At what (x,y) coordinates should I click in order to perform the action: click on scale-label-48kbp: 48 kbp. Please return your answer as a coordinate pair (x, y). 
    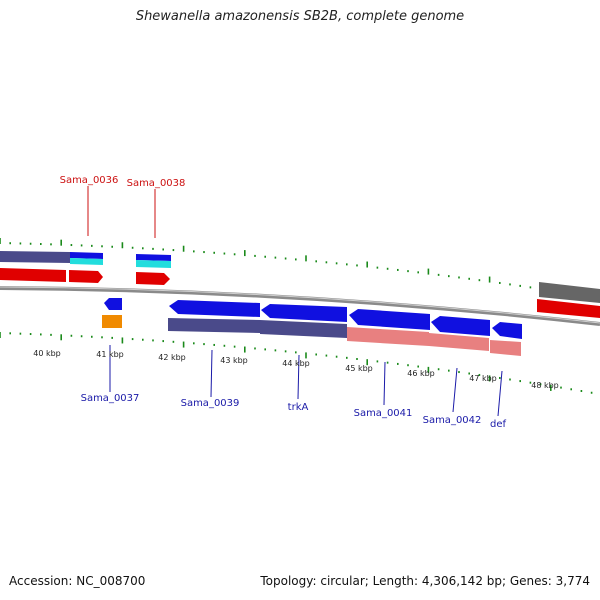
    Looking at the image, I should click on (545, 385).